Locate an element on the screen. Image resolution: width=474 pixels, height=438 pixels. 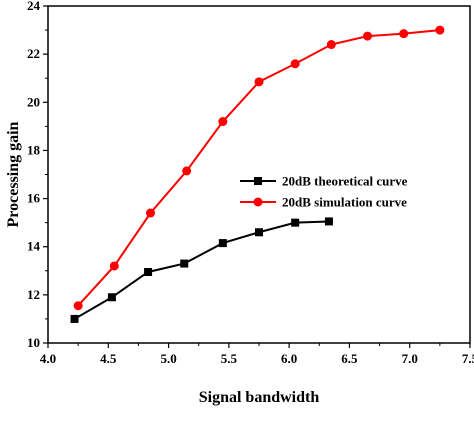
x-tick-label: 5.0 is located at coordinates (168, 358).